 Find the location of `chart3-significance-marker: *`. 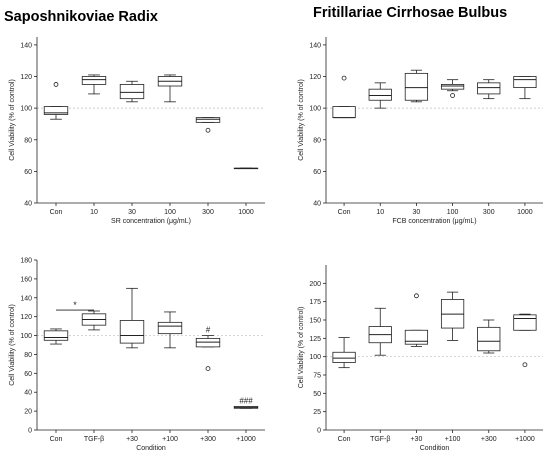

chart3-significance-marker: * is located at coordinates (75, 305).